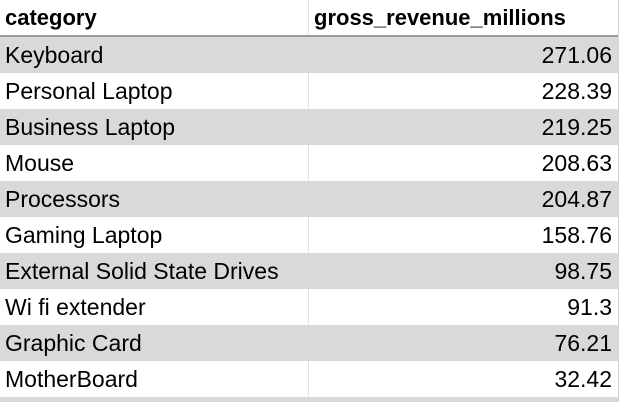 Image resolution: width=626 pixels, height=402 pixels. I want to click on revenue-cell: 204.87, so click(576, 198).